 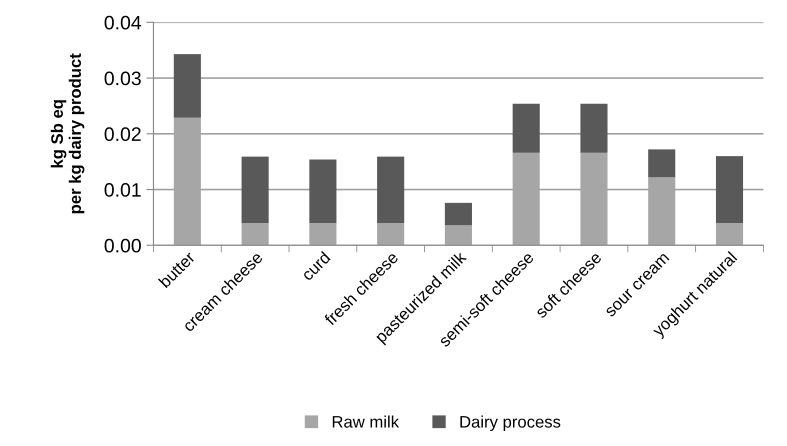 I want to click on y-axis-title: kg Sb eq per kg dairy product, so click(x=67, y=133).